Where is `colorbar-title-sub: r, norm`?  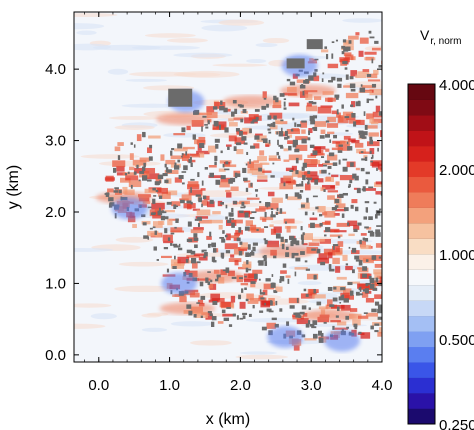 colorbar-title-sub: r, norm is located at coordinates (445, 41).